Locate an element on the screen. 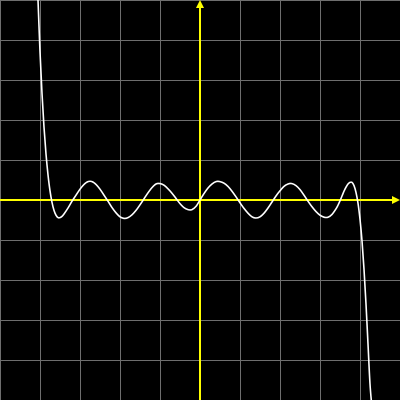 This screenshot has width=400, height=400. x-axis-arrow is located at coordinates (396, 200).